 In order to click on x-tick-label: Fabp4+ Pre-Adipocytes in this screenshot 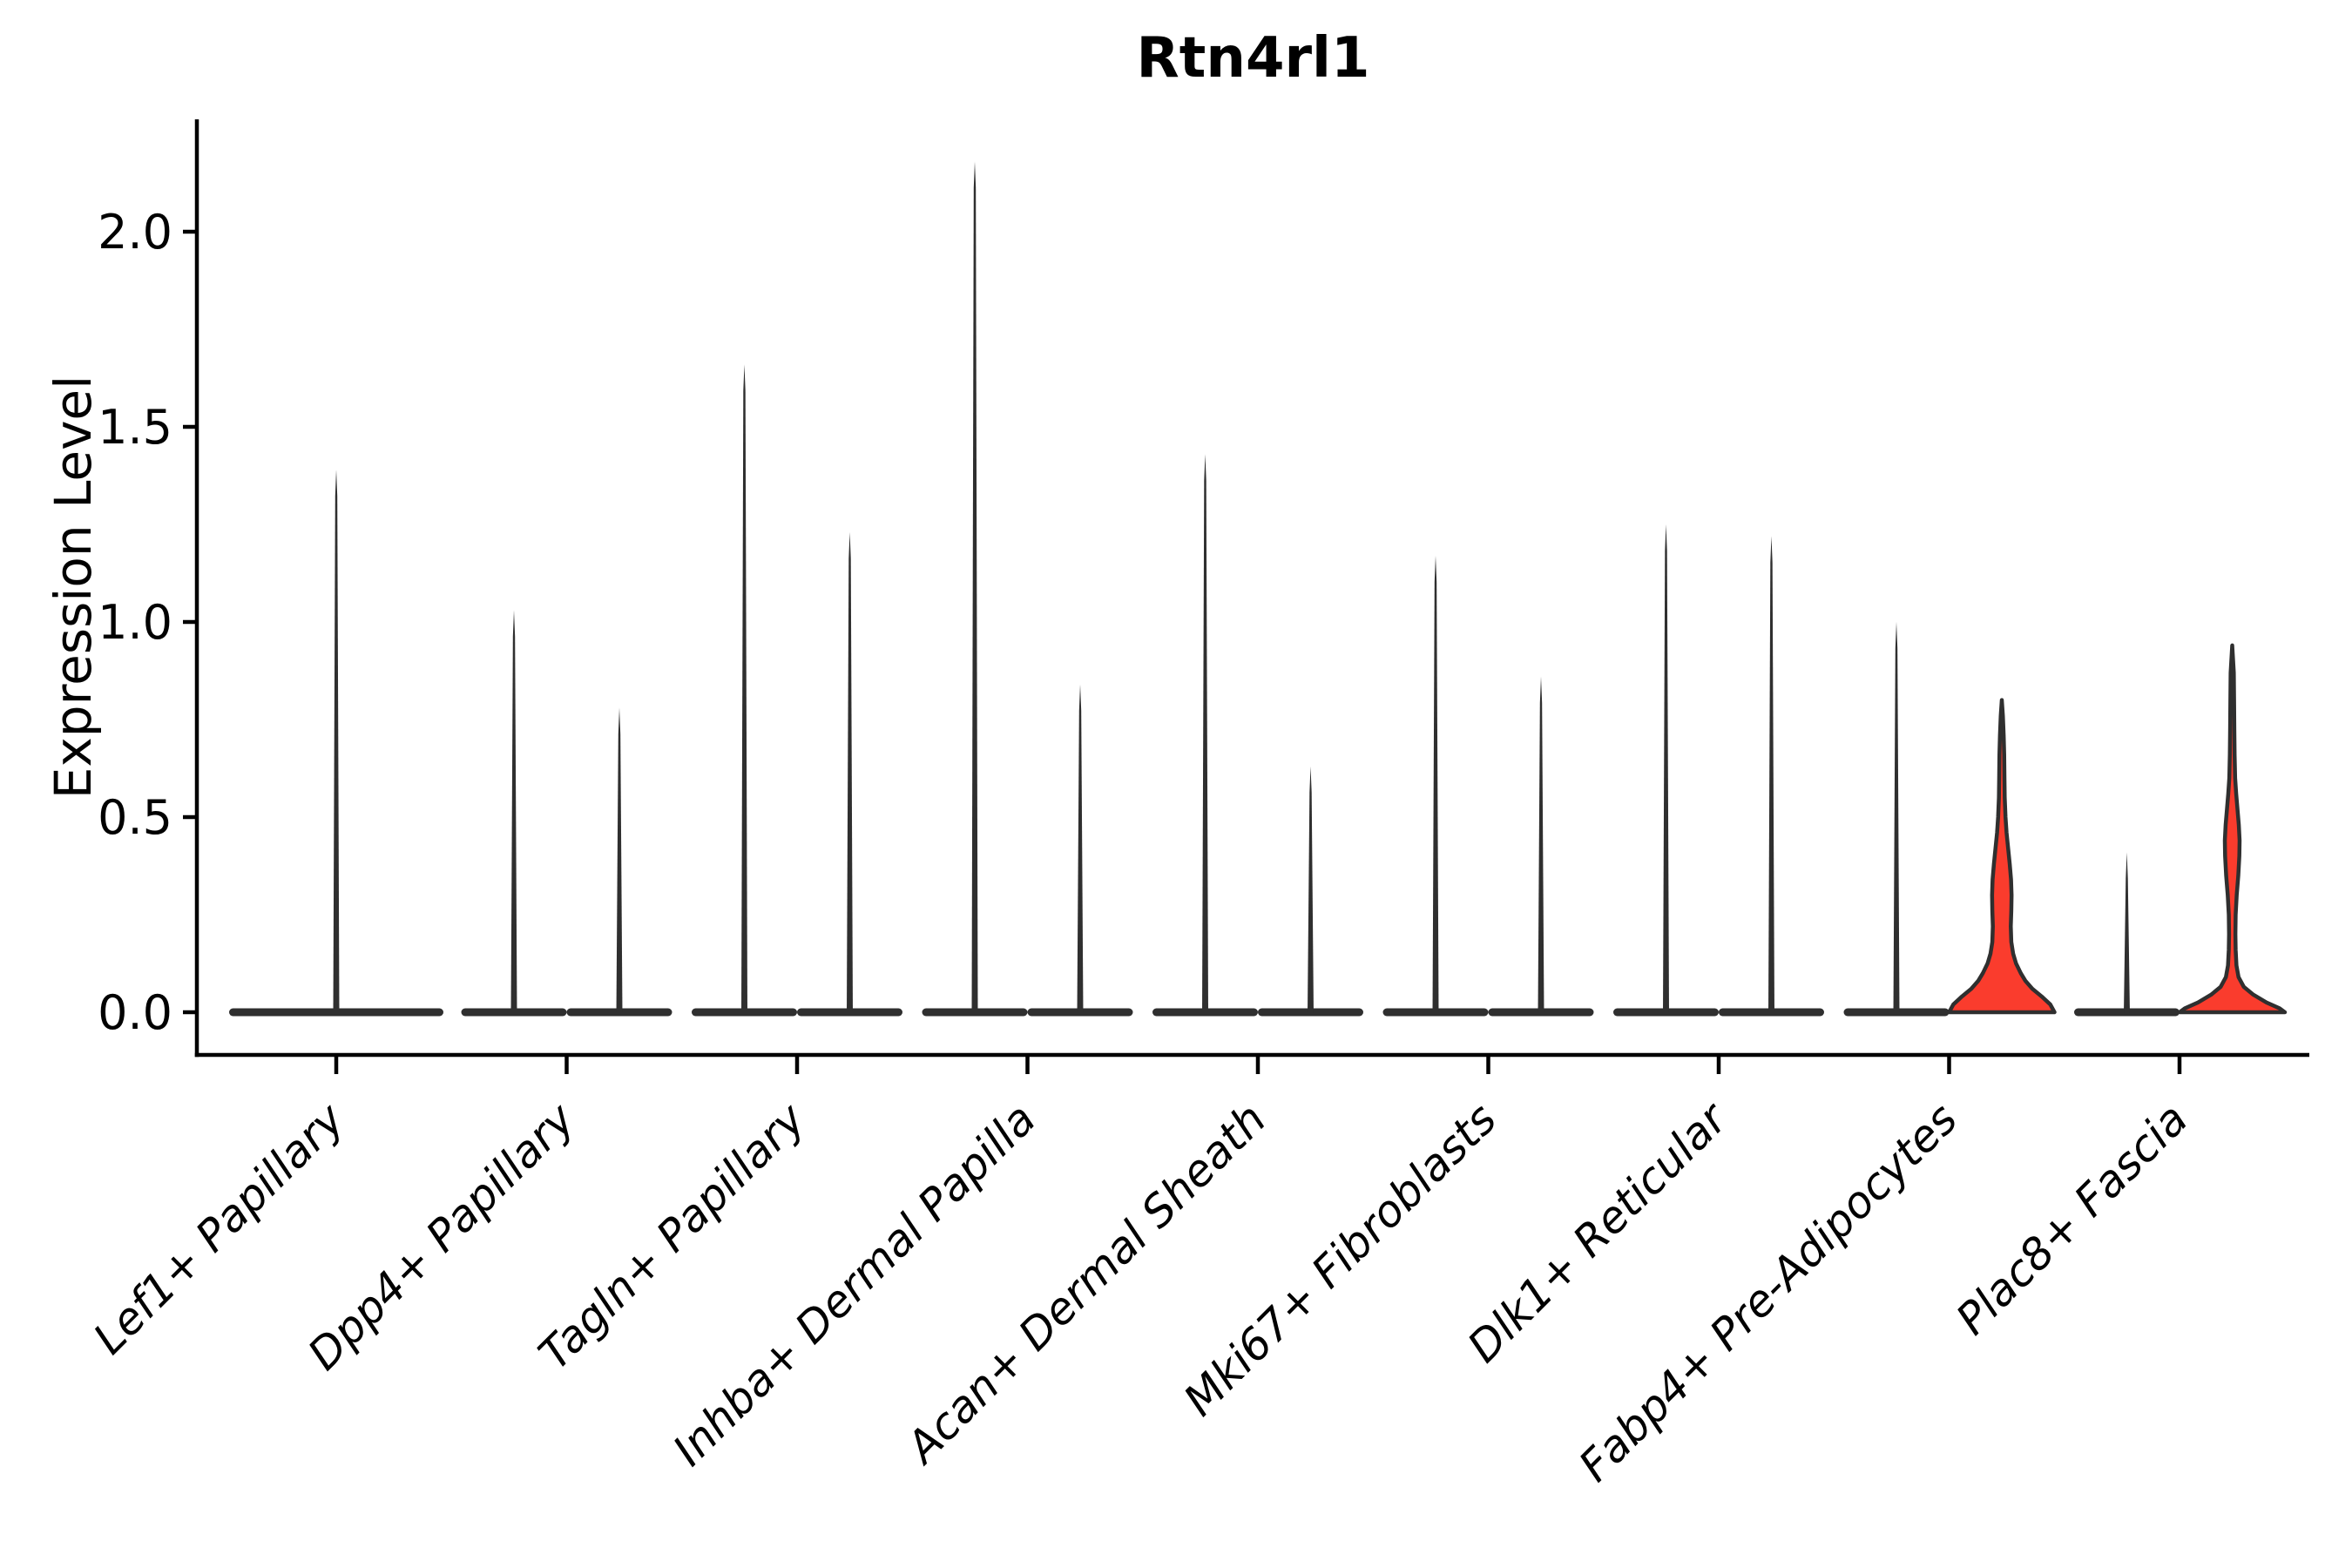, I will do `click(1768, 1292)`.